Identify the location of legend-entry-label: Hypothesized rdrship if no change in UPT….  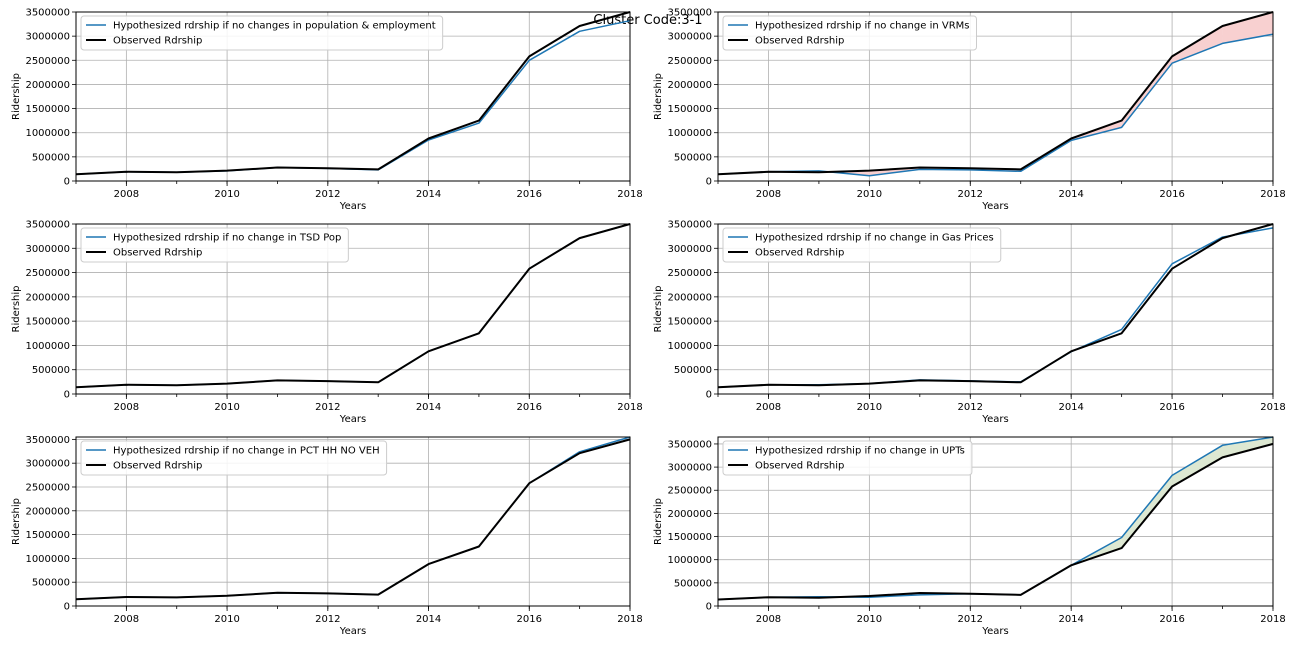
(860, 451).